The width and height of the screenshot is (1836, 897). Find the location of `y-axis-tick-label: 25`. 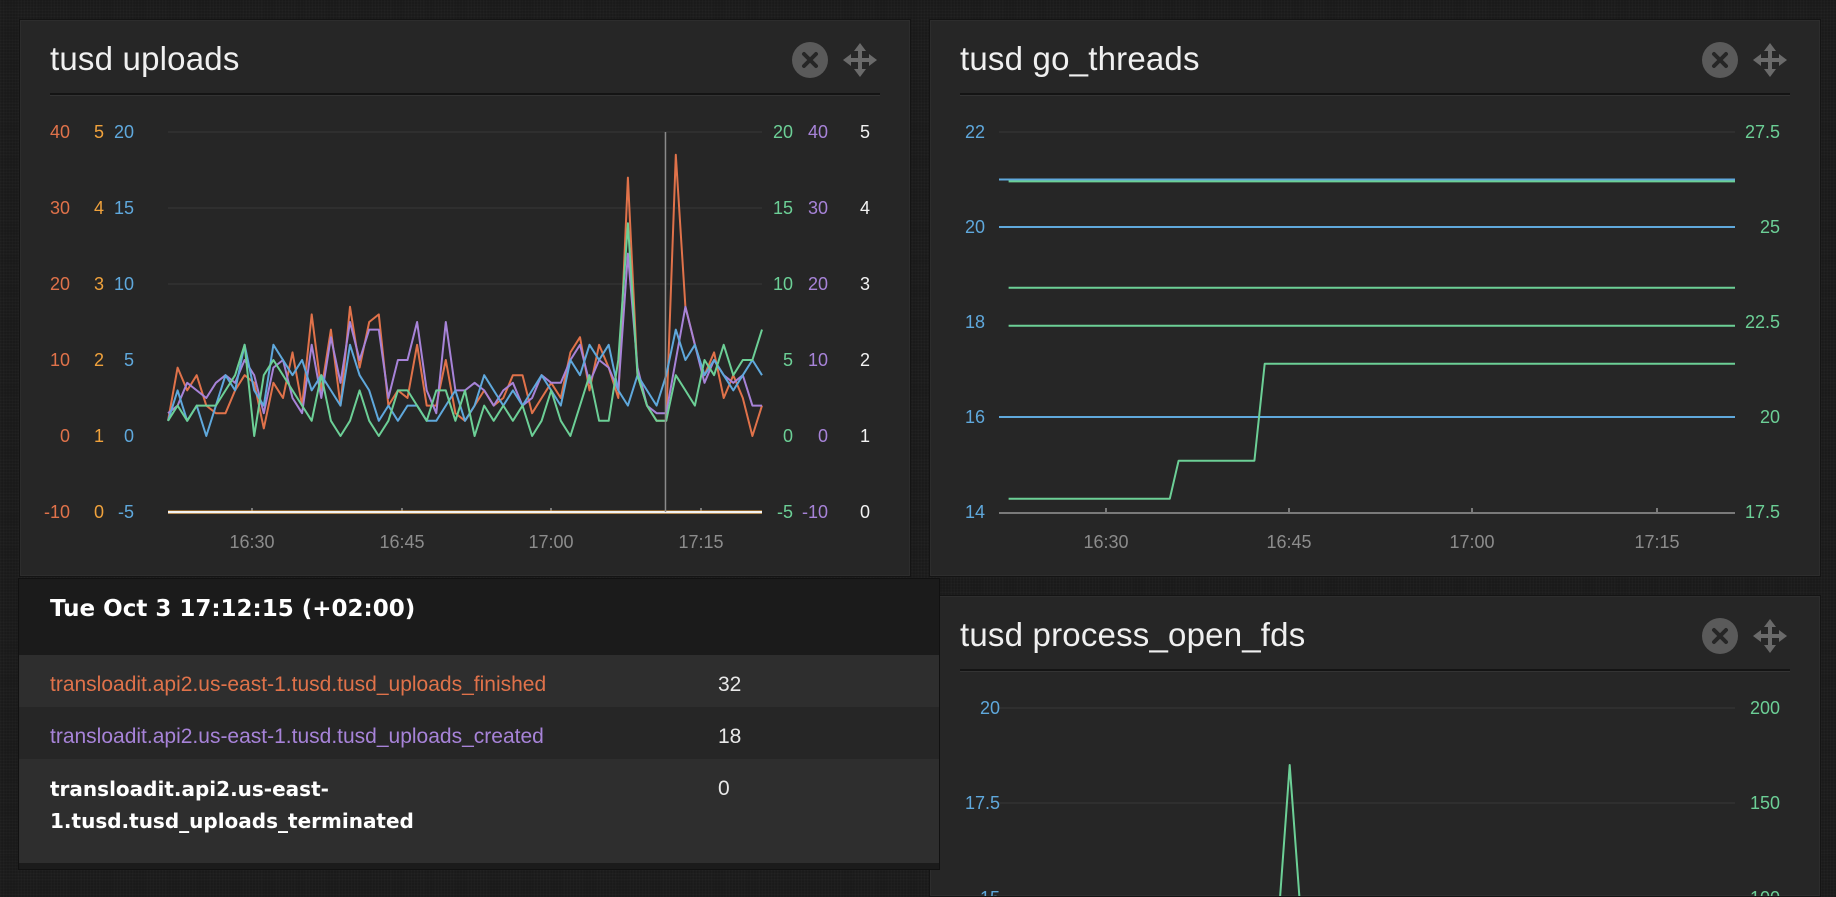

y-axis-tick-label: 25 is located at coordinates (1770, 227).